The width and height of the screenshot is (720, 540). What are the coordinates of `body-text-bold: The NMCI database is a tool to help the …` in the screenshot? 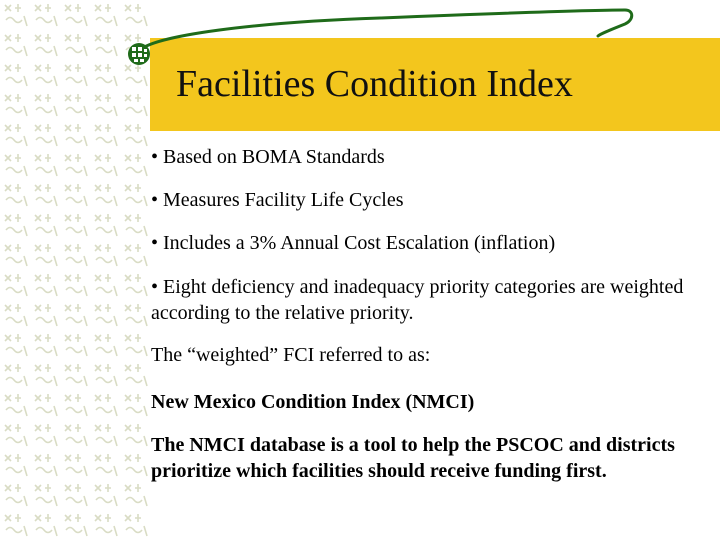 It's located at (413, 458).